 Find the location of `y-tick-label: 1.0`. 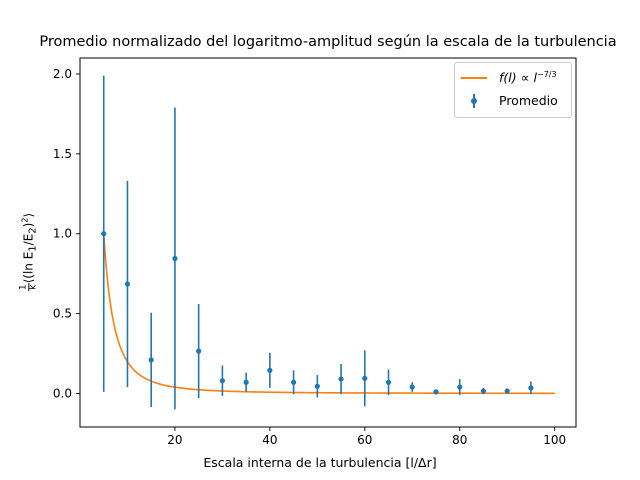

y-tick-label: 1.0 is located at coordinates (62, 234).